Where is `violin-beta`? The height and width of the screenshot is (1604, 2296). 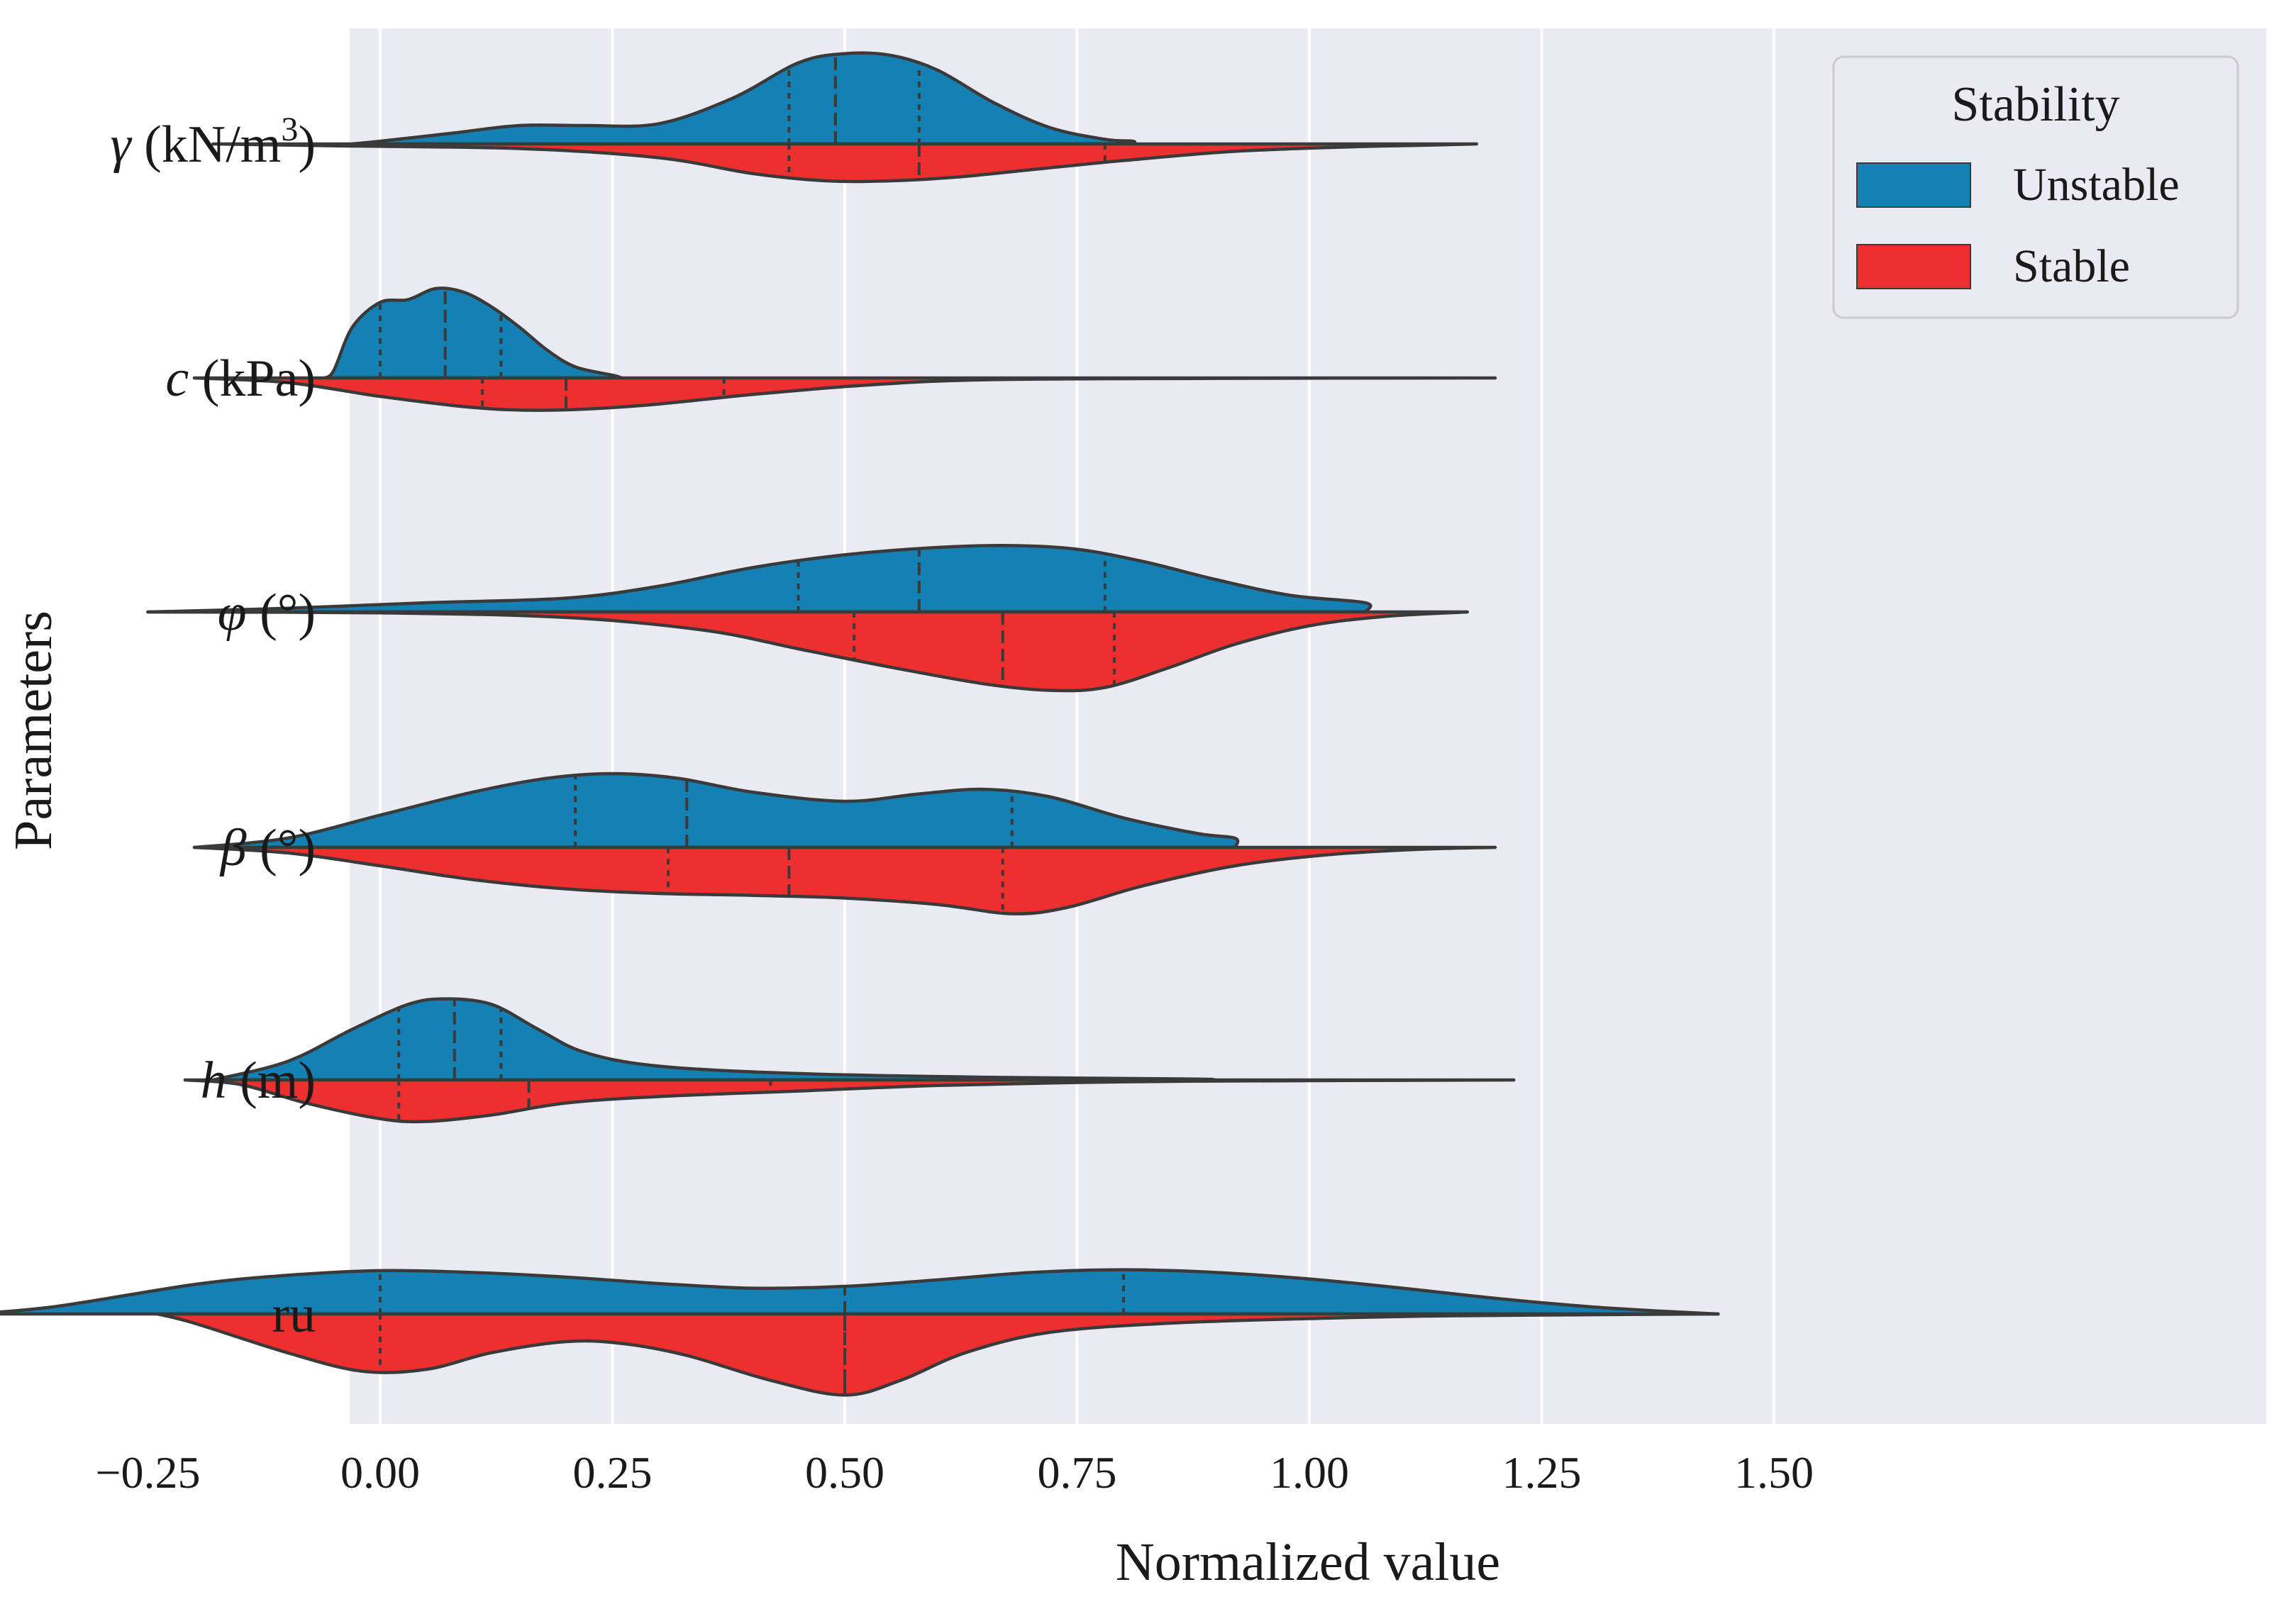
violin-beta is located at coordinates (844, 843).